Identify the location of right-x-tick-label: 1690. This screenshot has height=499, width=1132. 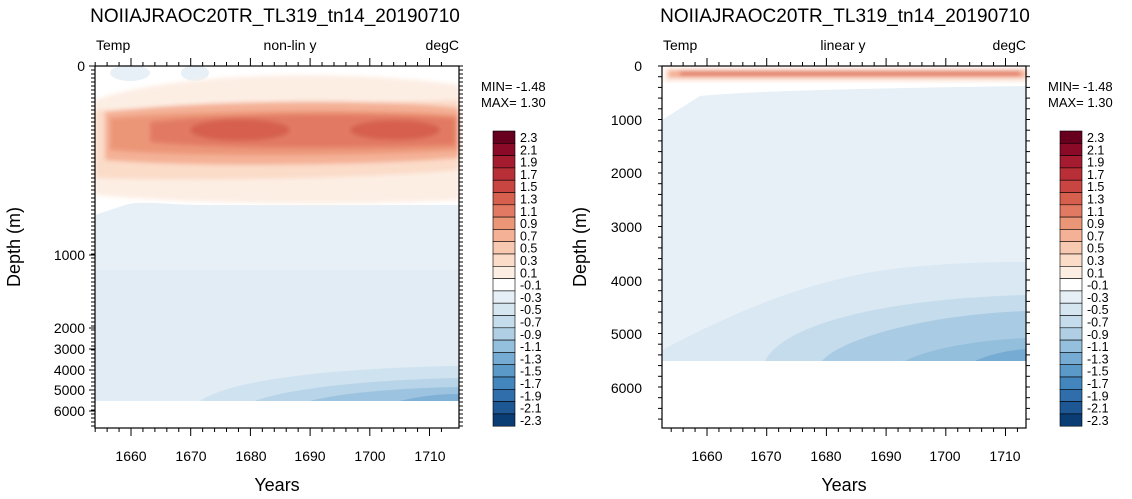
(885, 456).